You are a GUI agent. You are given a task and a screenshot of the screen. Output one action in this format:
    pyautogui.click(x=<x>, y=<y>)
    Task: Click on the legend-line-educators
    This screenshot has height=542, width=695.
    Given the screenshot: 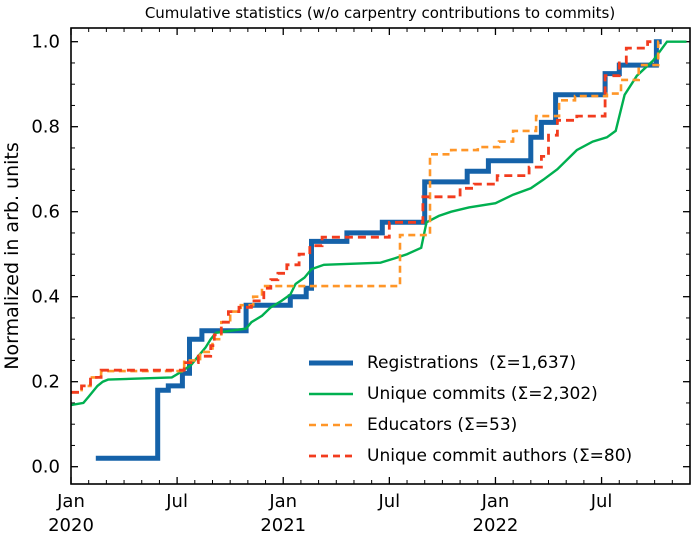 What is the action you would take?
    pyautogui.click(x=331, y=425)
    